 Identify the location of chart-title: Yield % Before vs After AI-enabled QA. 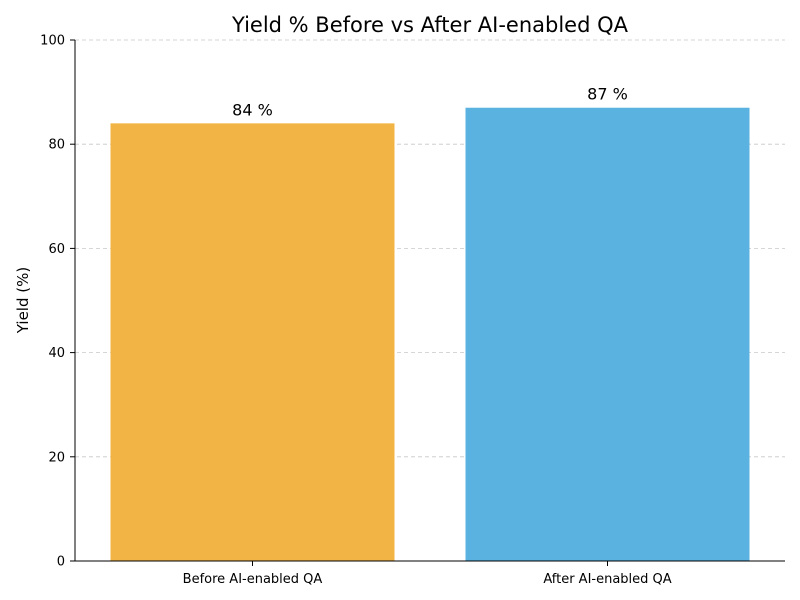
(430, 25).